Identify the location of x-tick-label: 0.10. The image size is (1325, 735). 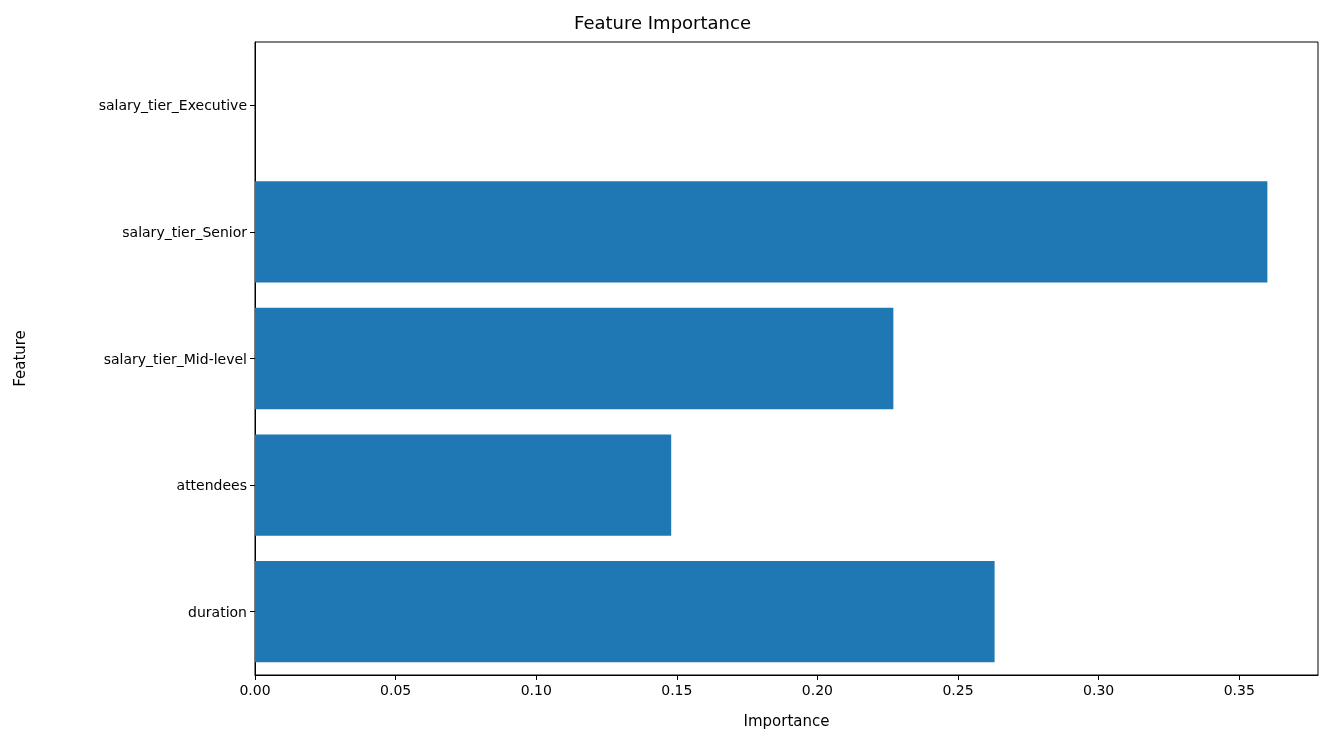
(536, 690).